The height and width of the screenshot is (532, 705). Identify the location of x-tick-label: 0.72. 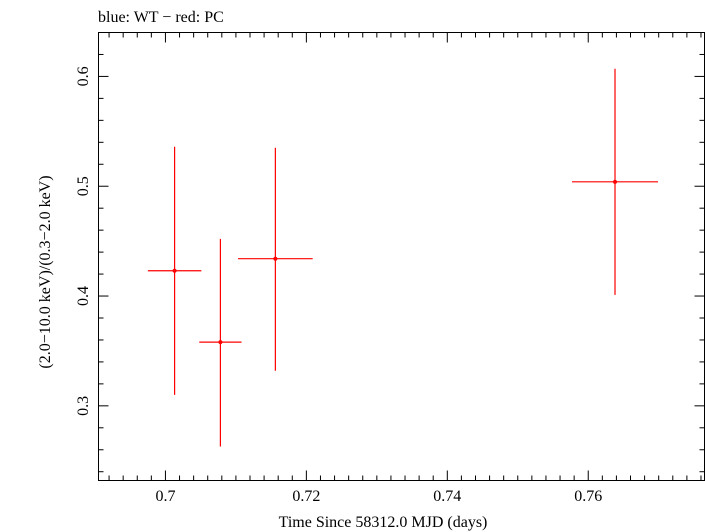
(306, 496).